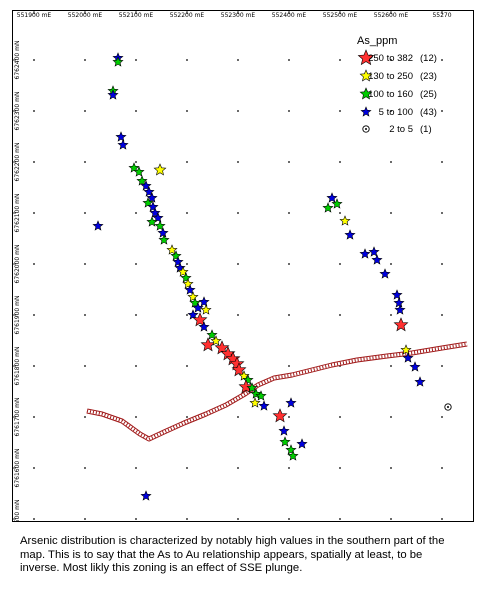 Image resolution: width=489 pixels, height=603 pixels. I want to click on legend-item: 5 to 100 (43), so click(398, 112).